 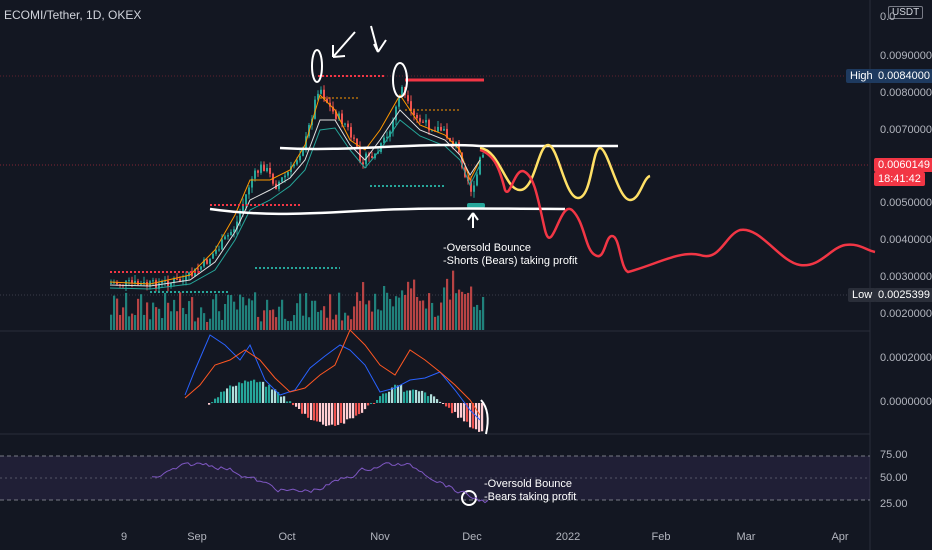 I want to click on drawn-wave-yellow, so click(x=565, y=172).